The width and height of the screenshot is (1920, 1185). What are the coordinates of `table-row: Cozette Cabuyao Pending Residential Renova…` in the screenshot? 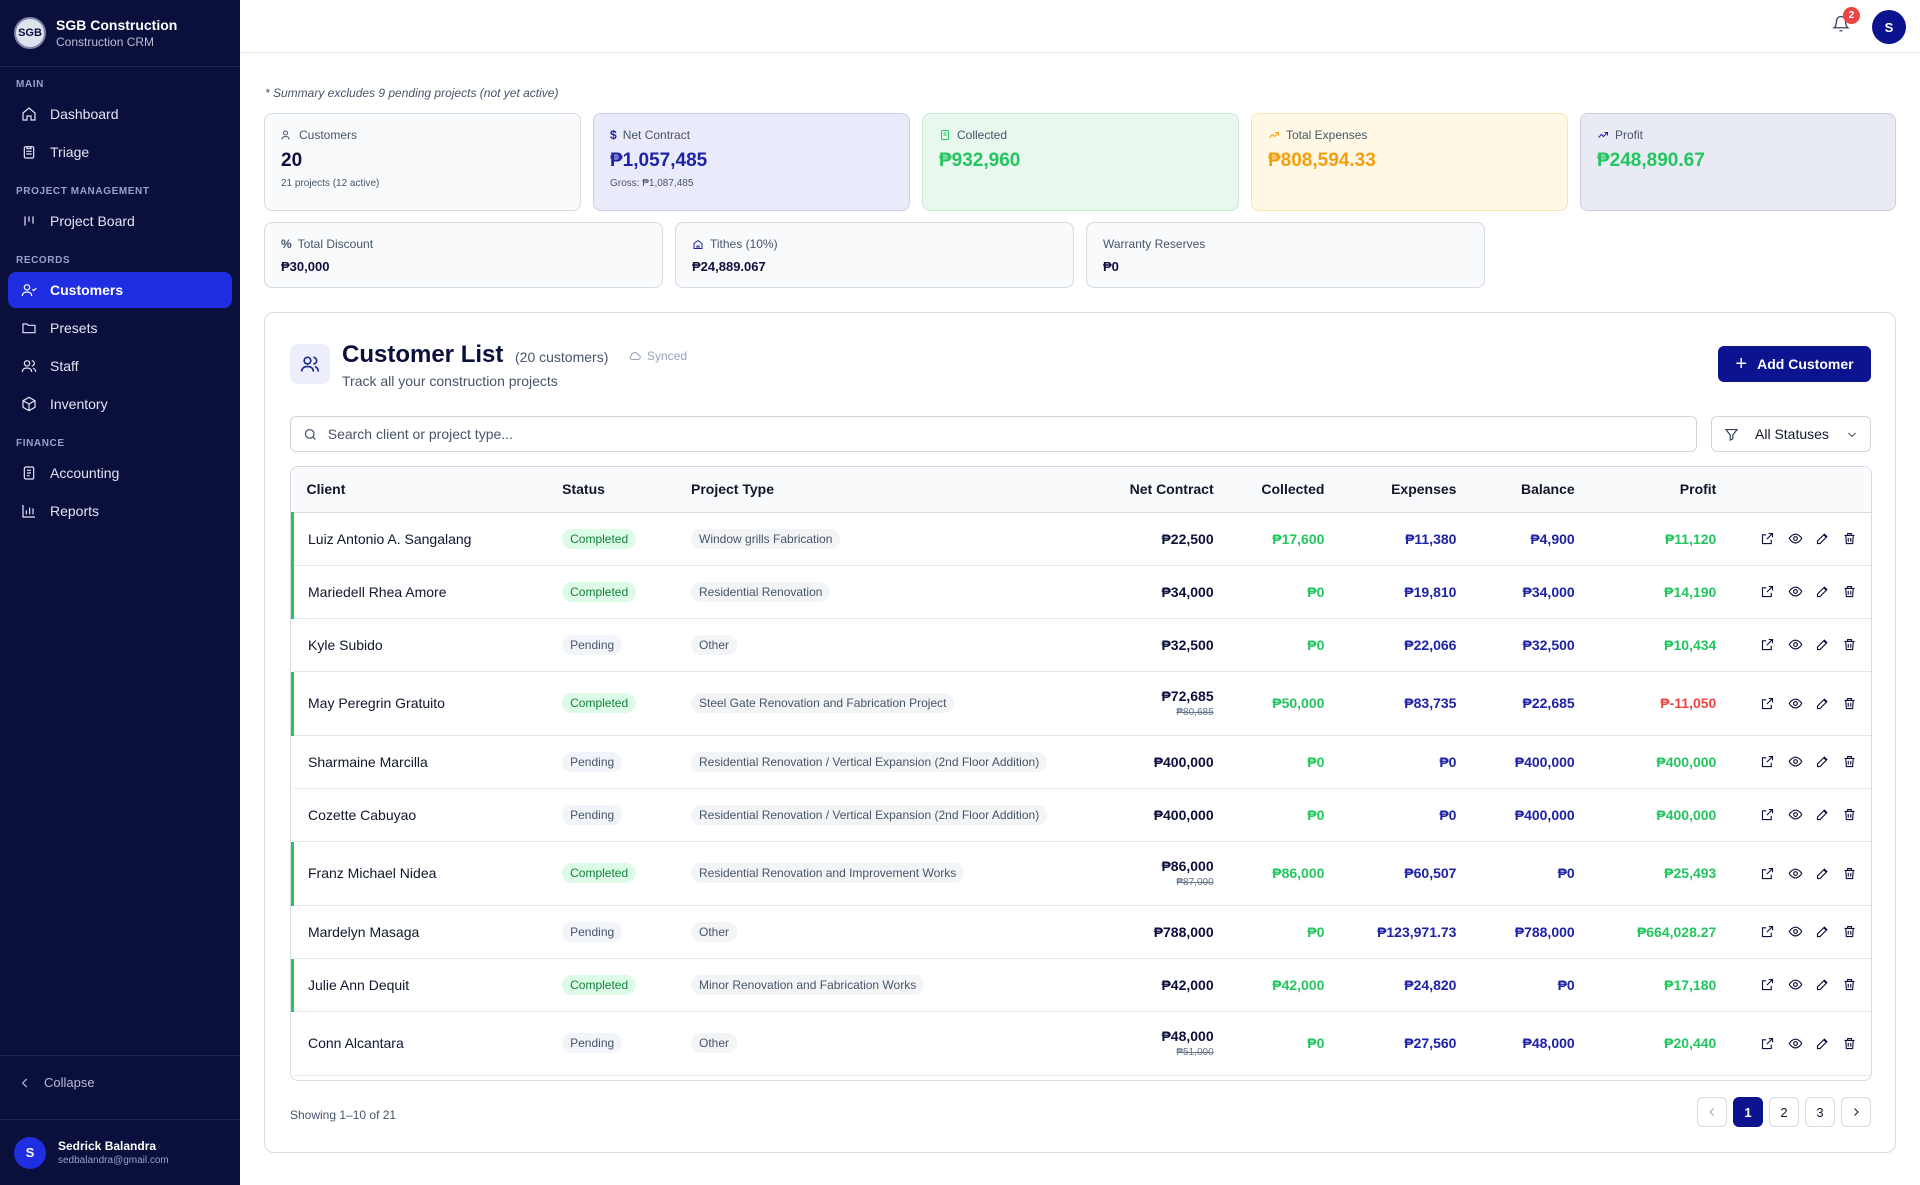 It's located at (1081, 815).